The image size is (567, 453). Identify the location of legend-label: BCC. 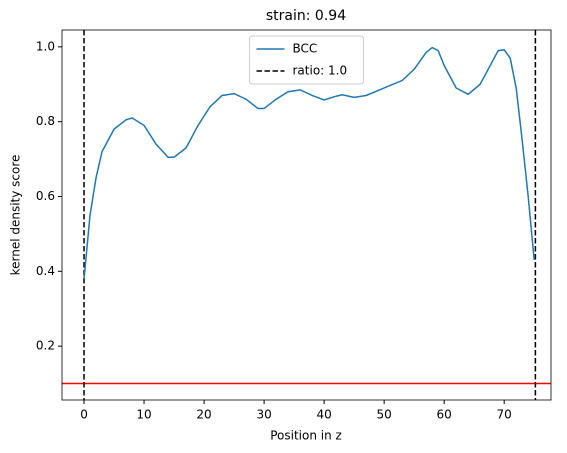
(305, 49).